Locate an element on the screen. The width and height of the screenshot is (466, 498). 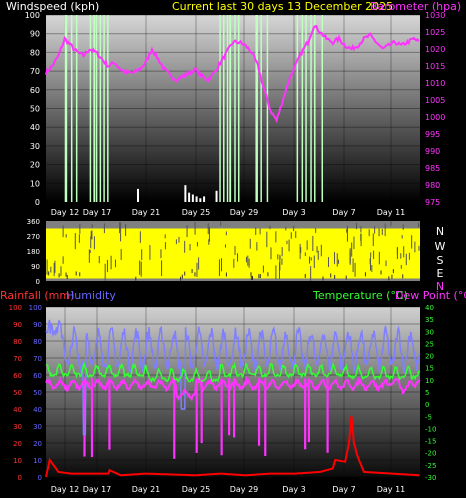
humidity-tick-label: 80 is located at coordinates (37, 342).